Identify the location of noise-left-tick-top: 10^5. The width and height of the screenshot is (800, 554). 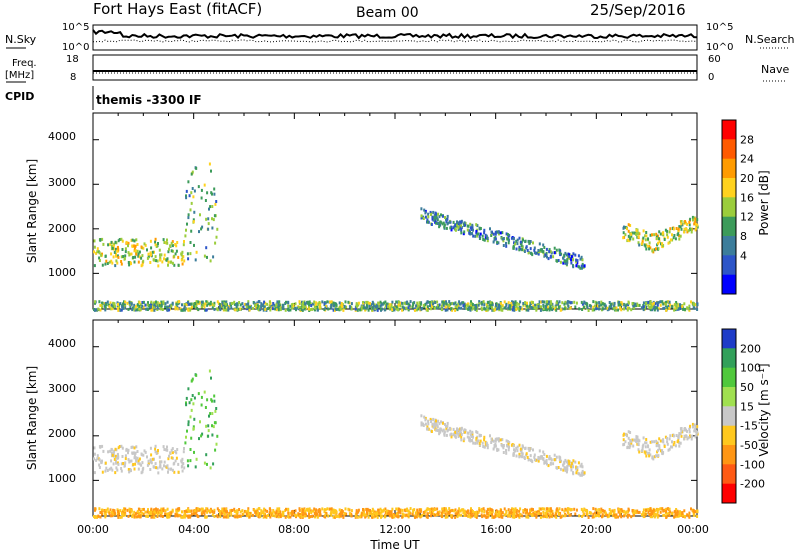
(75, 27).